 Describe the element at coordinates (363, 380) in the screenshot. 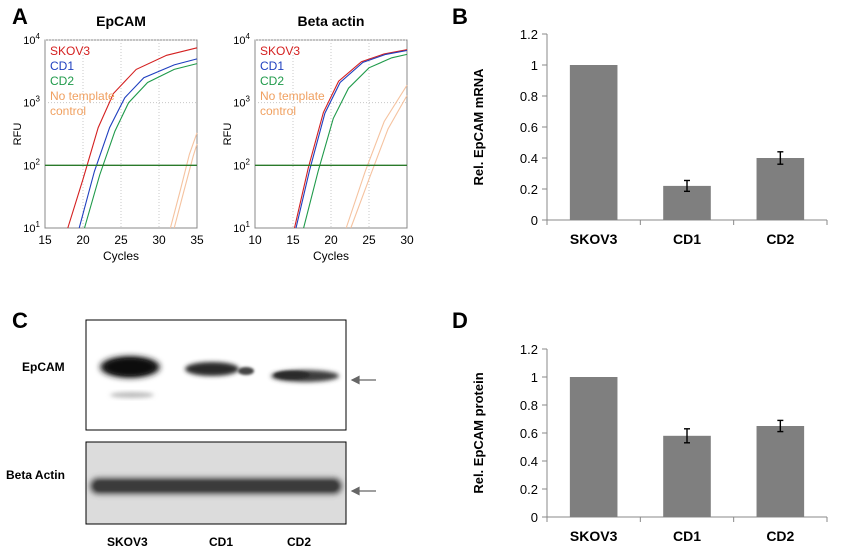

I see `arrow-epcam` at that location.